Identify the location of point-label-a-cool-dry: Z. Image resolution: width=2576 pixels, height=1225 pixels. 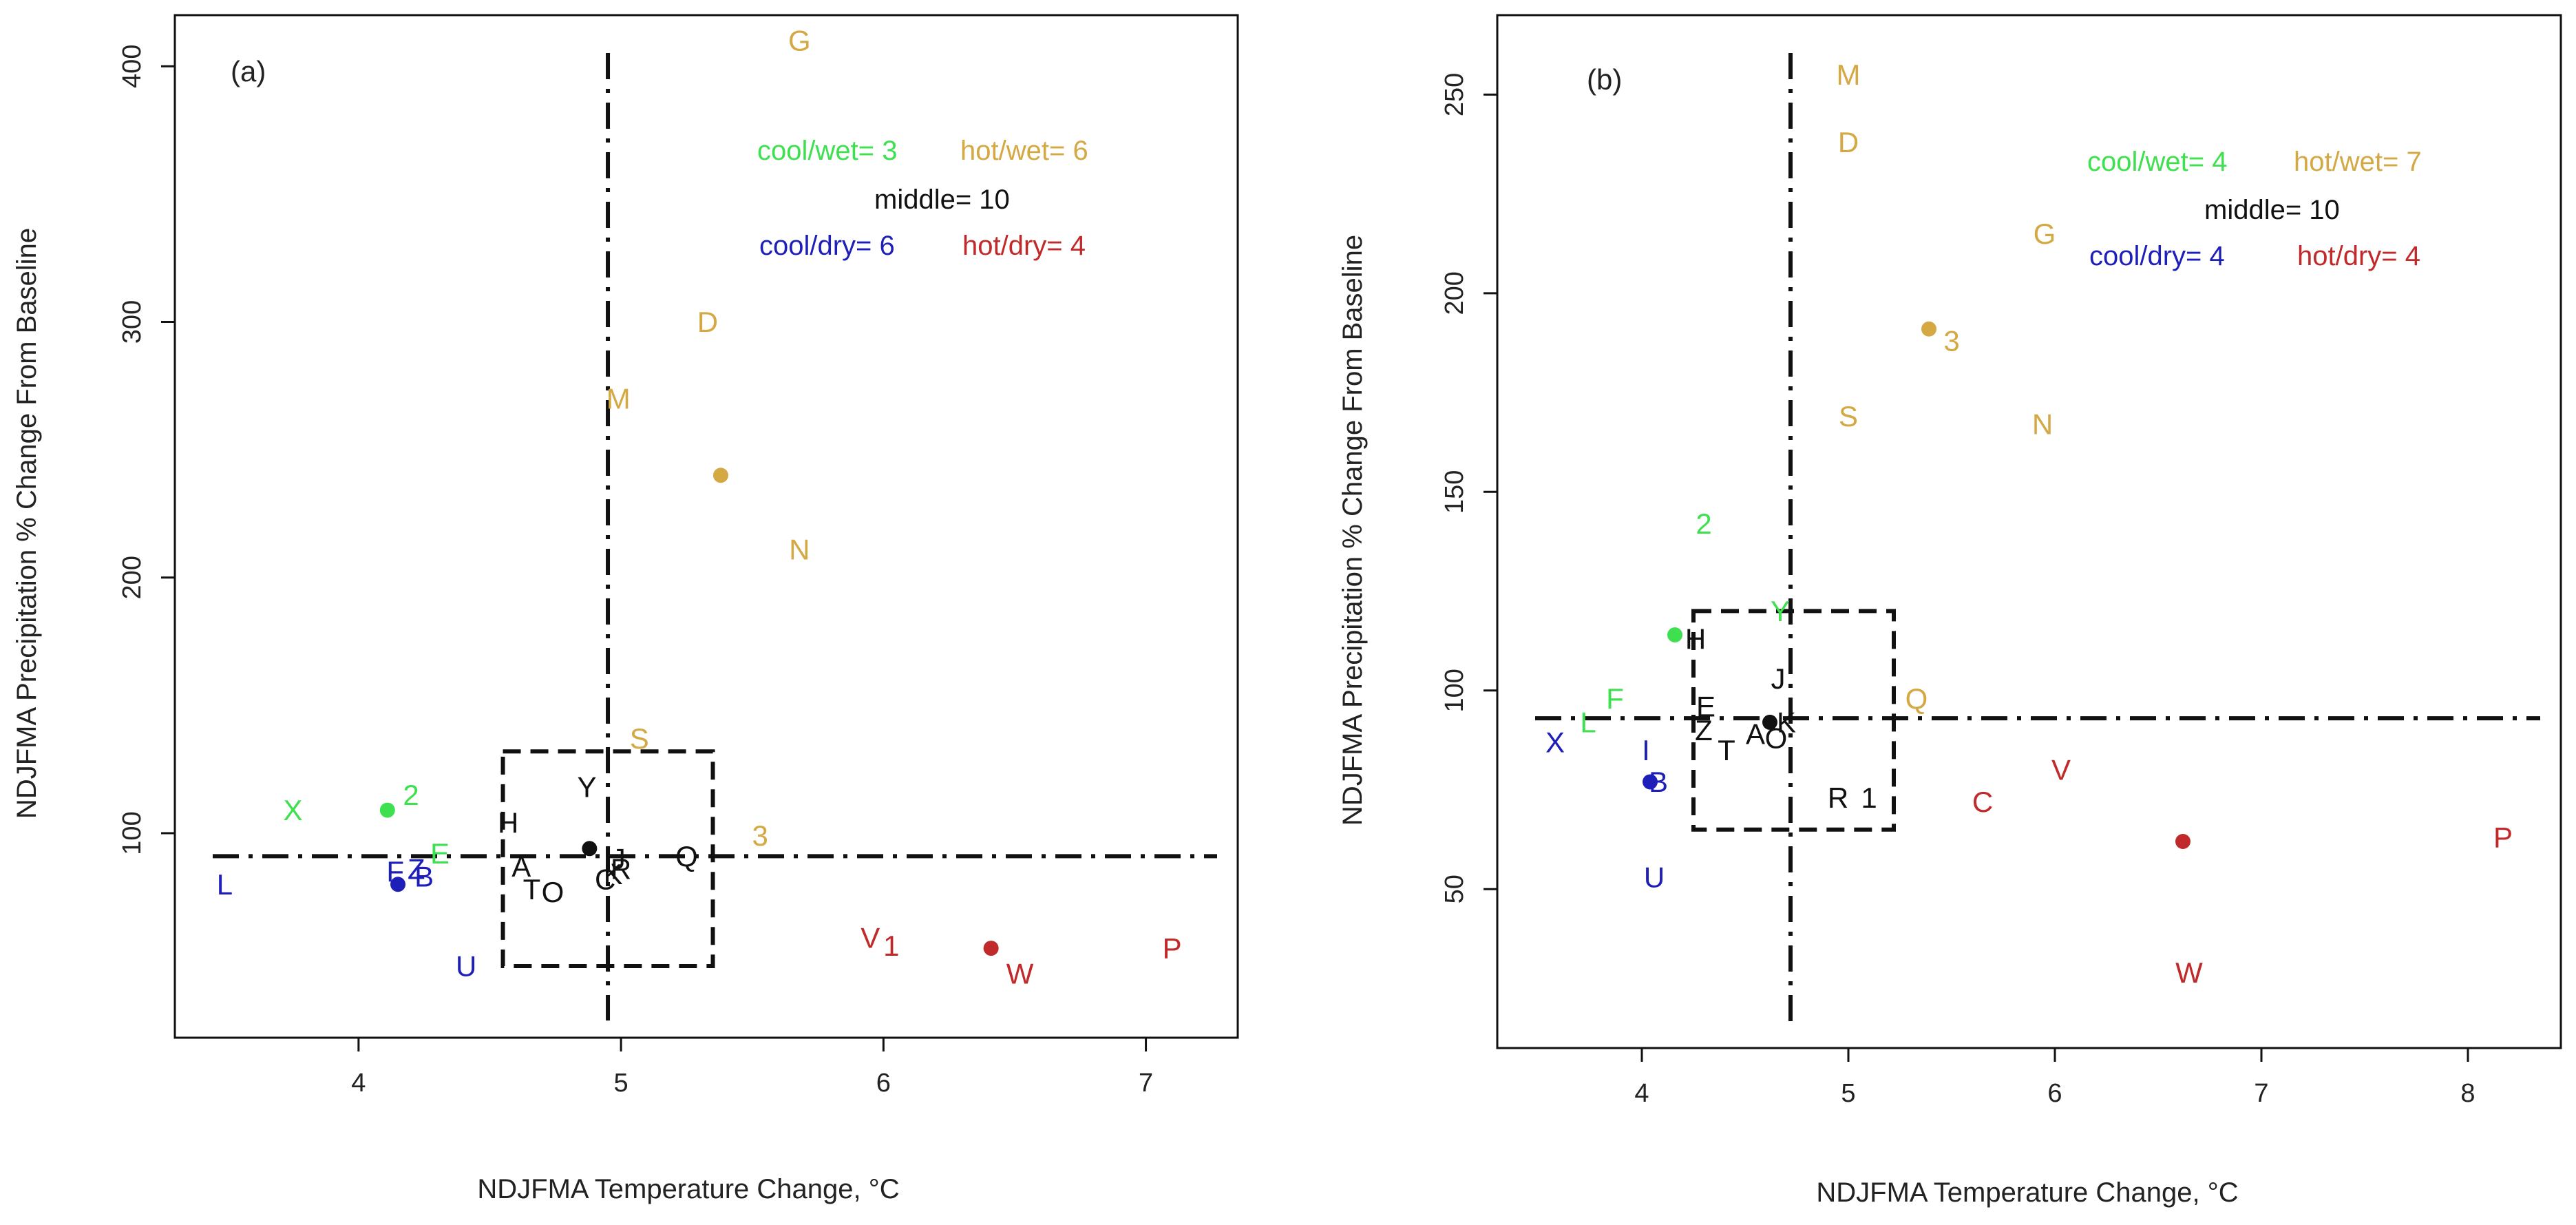
(417, 868).